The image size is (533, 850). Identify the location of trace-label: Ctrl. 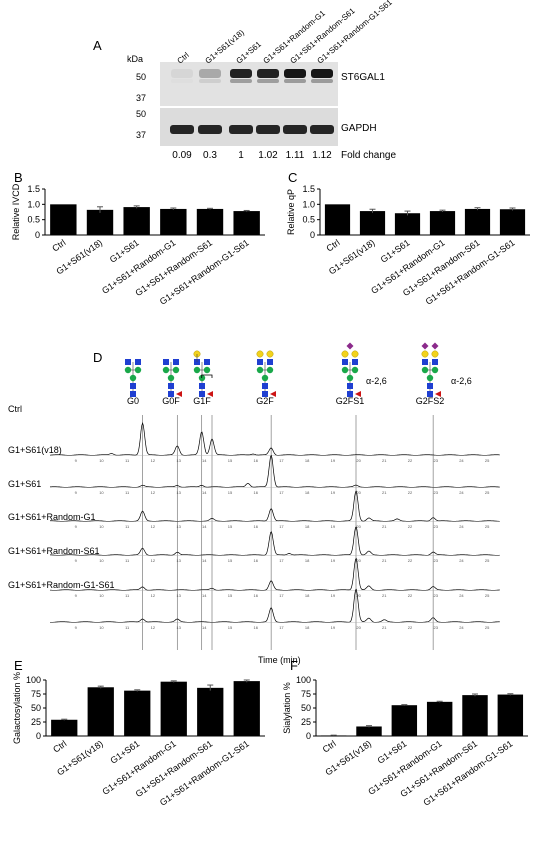
(15, 409).